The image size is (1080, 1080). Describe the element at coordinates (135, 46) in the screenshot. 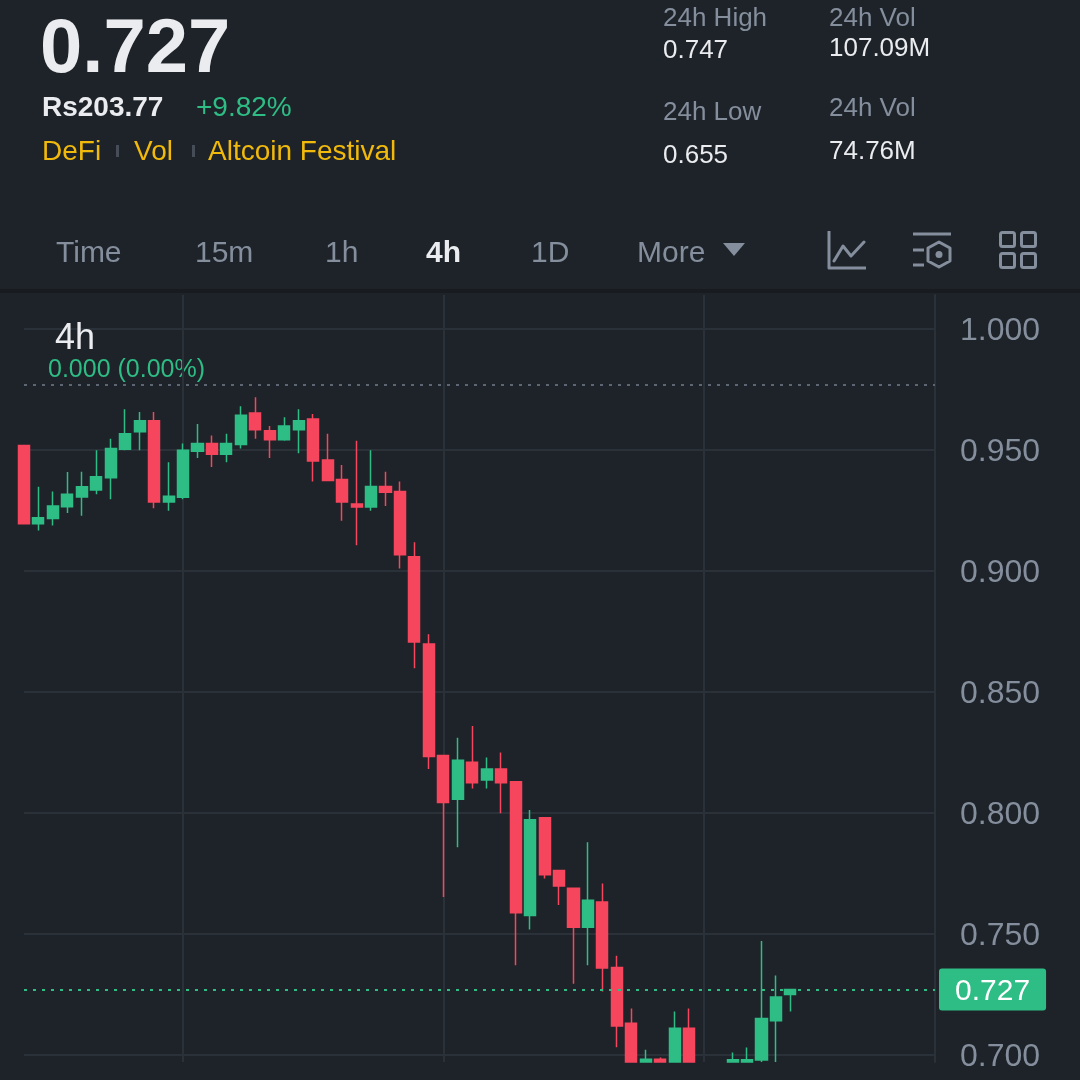

I see `text: 0.727` at that location.